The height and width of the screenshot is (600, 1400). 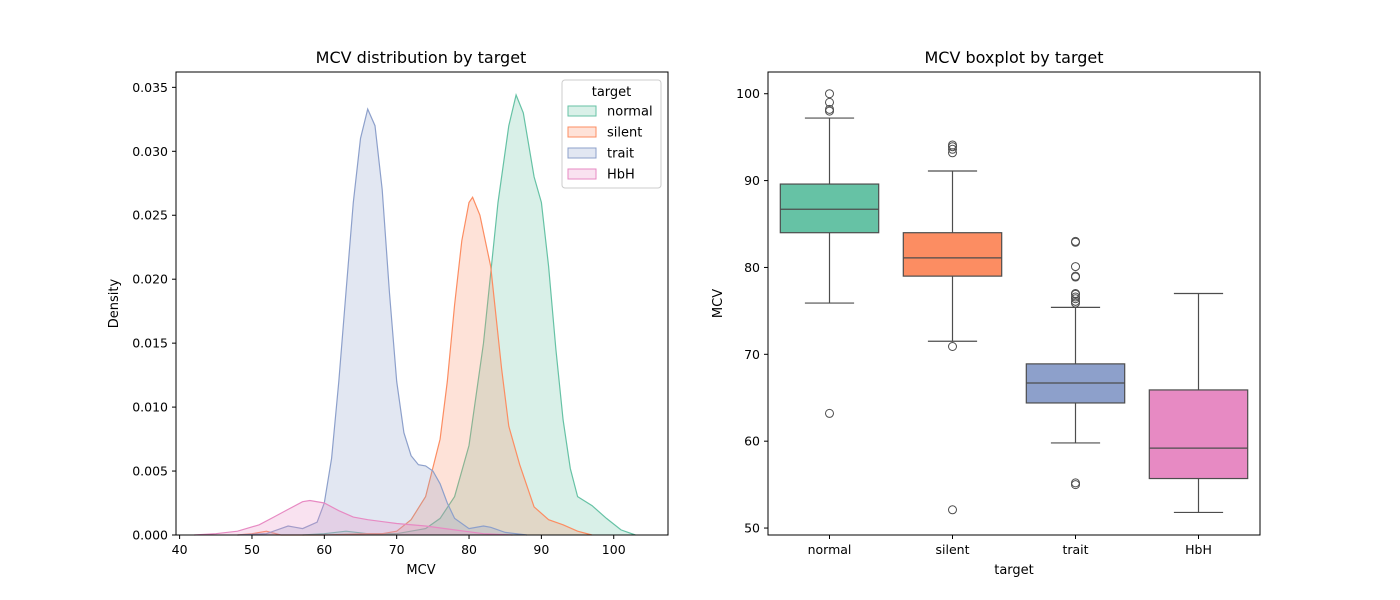 What do you see at coordinates (752, 311) in the screenshot?
I see `box-y-ticks: 50 60 70 80 90 100` at bounding box center [752, 311].